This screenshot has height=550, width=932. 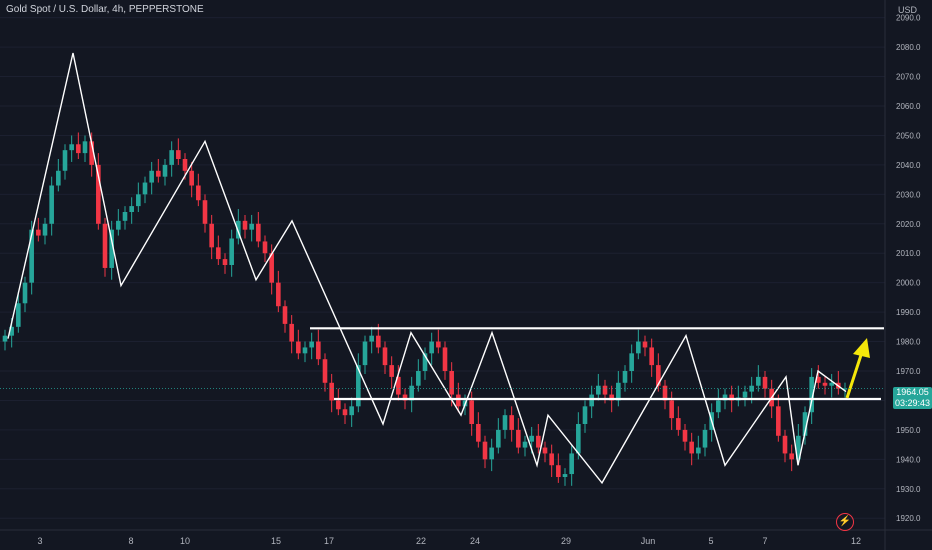 I want to click on y-tick-label: 2020.0, so click(x=908, y=224).